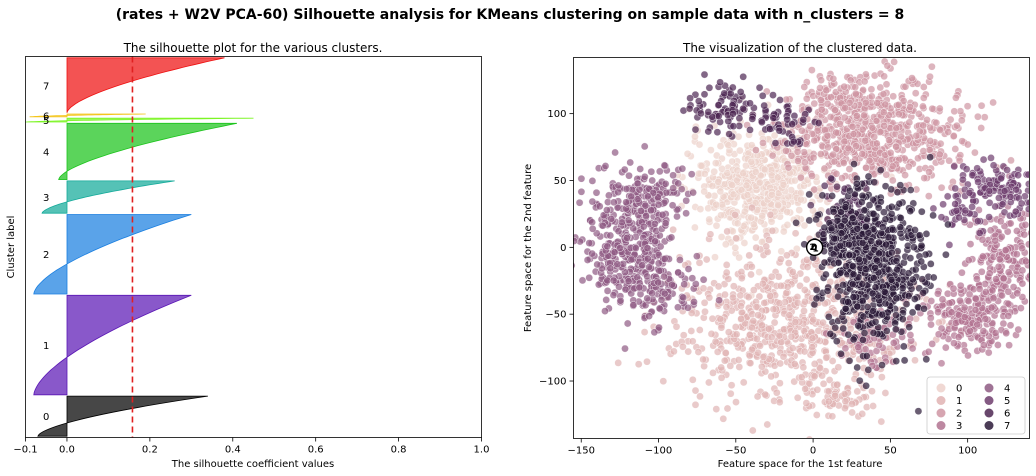 The width and height of the screenshot is (1036, 476). Describe the element at coordinates (816, 249) in the screenshot. I see `cluster-center-label: 1` at that location.